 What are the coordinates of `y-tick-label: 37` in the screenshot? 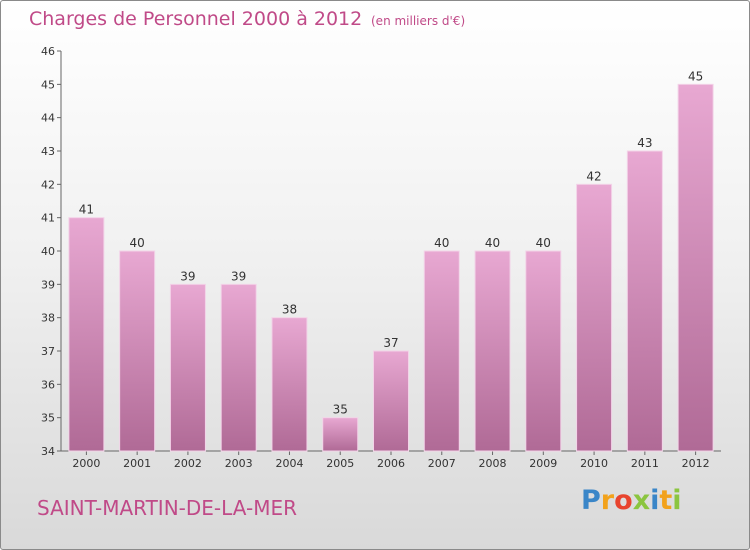 It's located at (48, 351).